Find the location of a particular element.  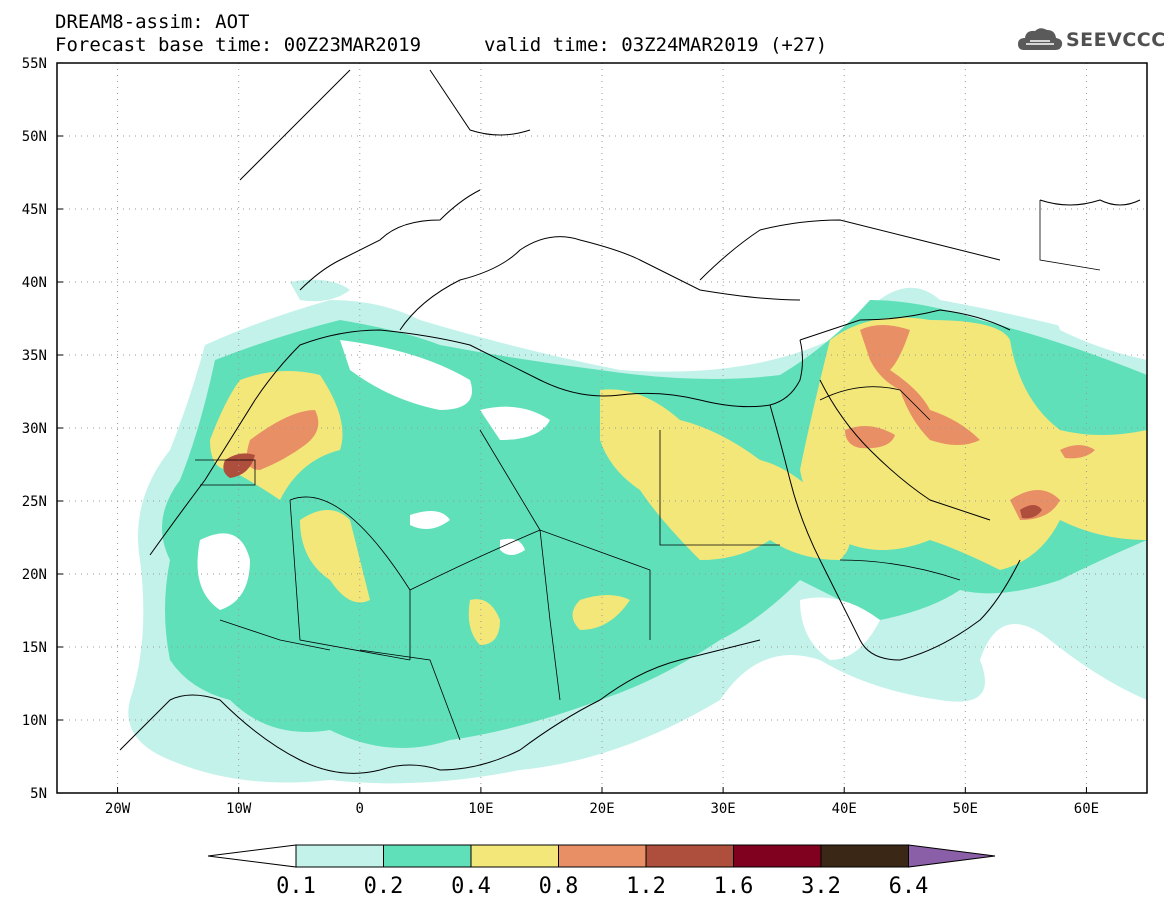

lon-label: 50E is located at coordinates (965, 809).